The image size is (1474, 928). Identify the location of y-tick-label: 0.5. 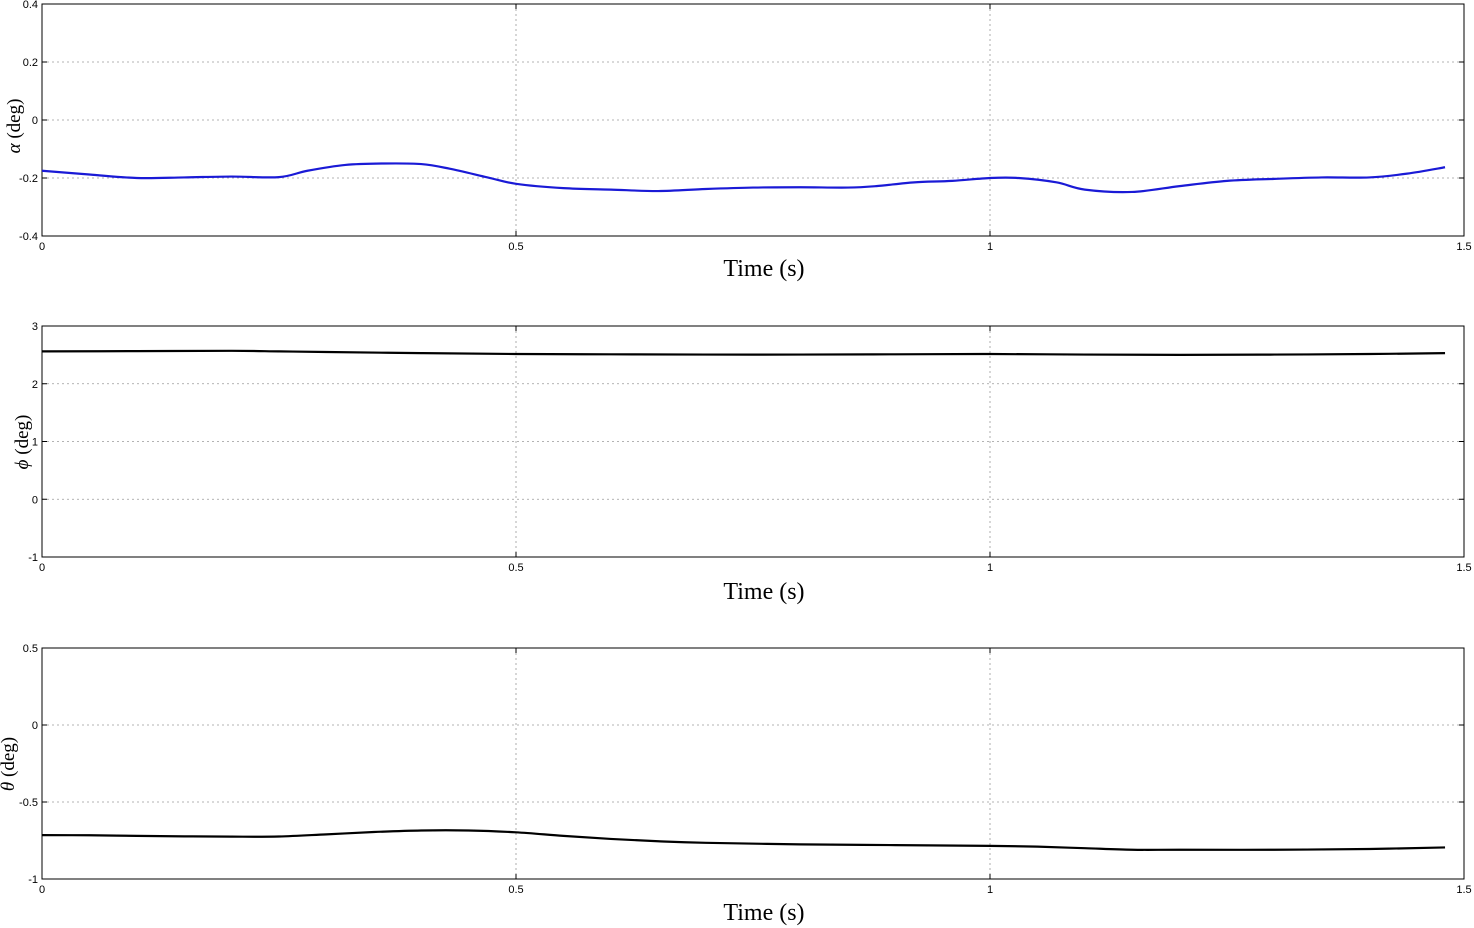
(30, 649).